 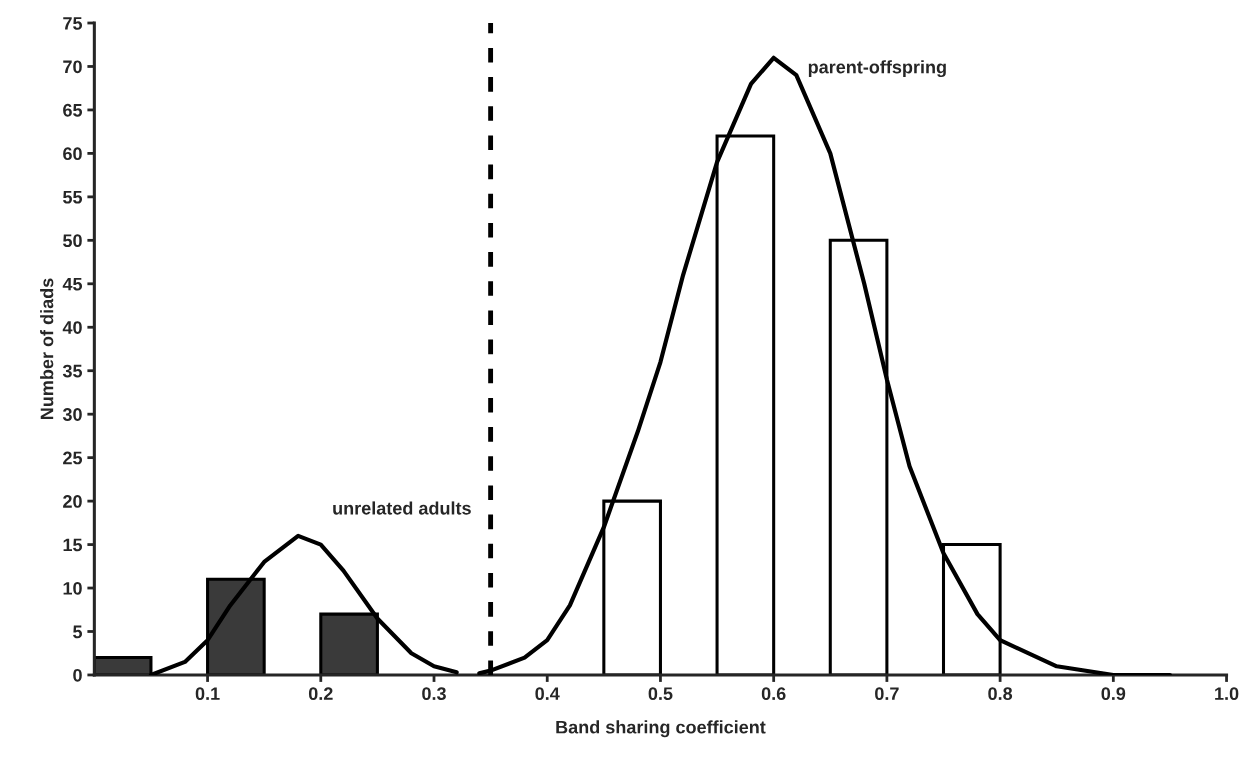 I want to click on y-tick-label: 50, so click(x=72, y=241).